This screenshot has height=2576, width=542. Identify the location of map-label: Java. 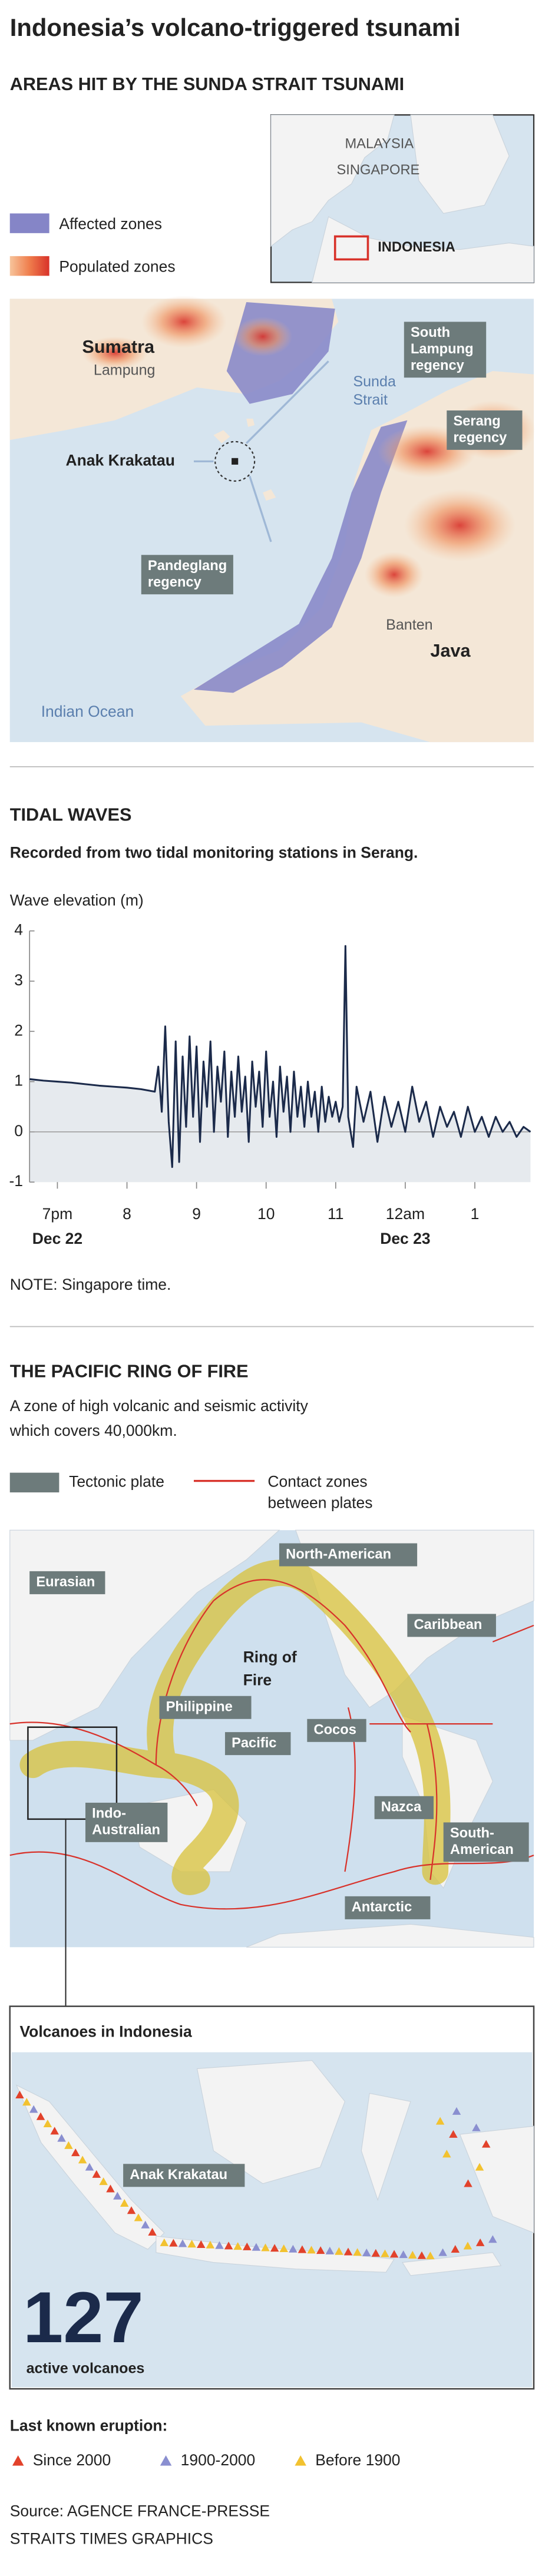
(451, 651).